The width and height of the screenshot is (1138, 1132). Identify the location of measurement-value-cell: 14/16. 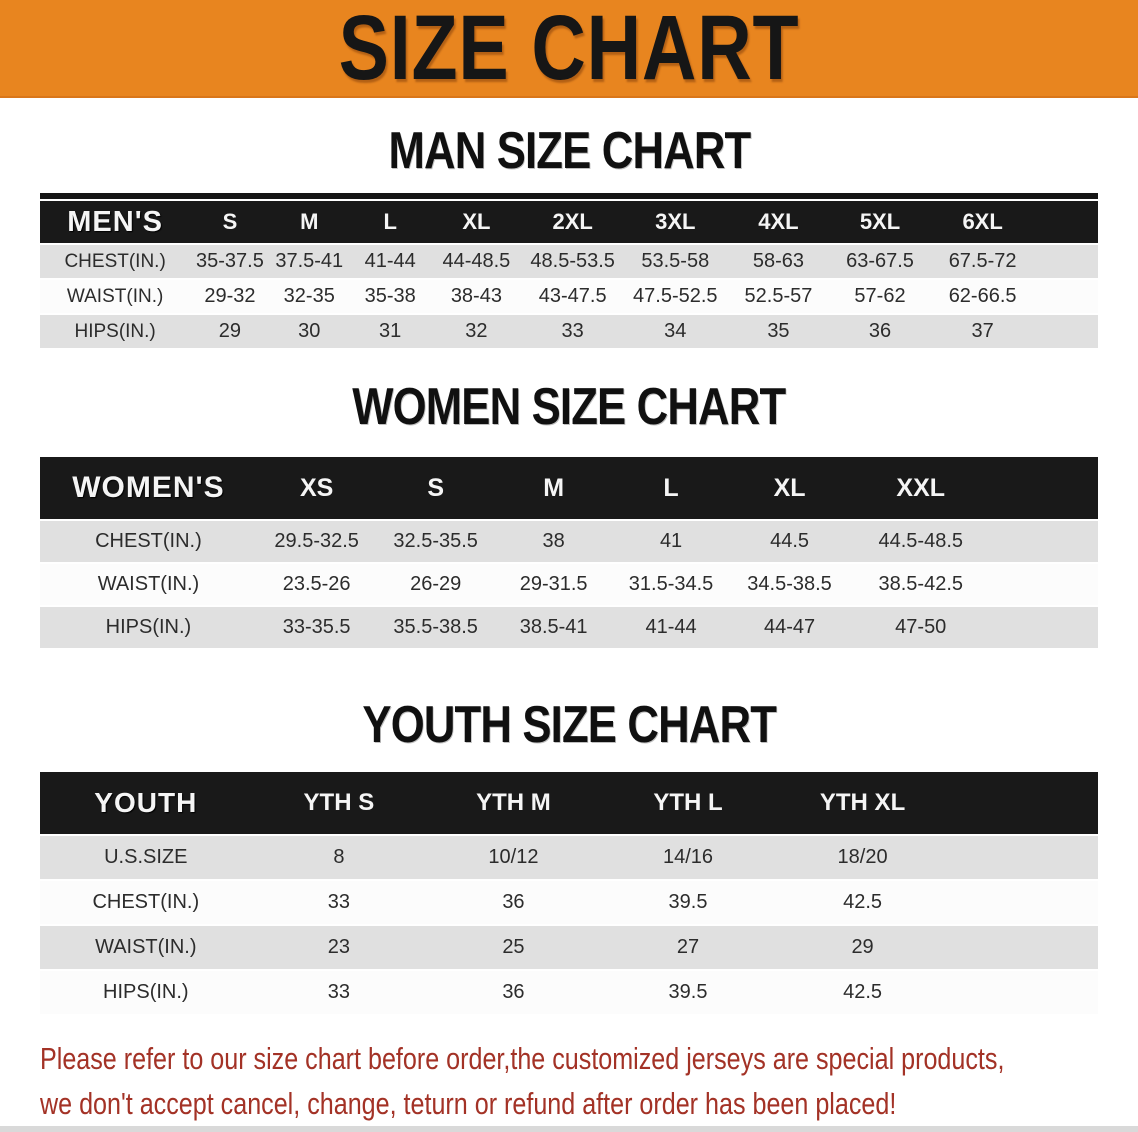
(688, 857).